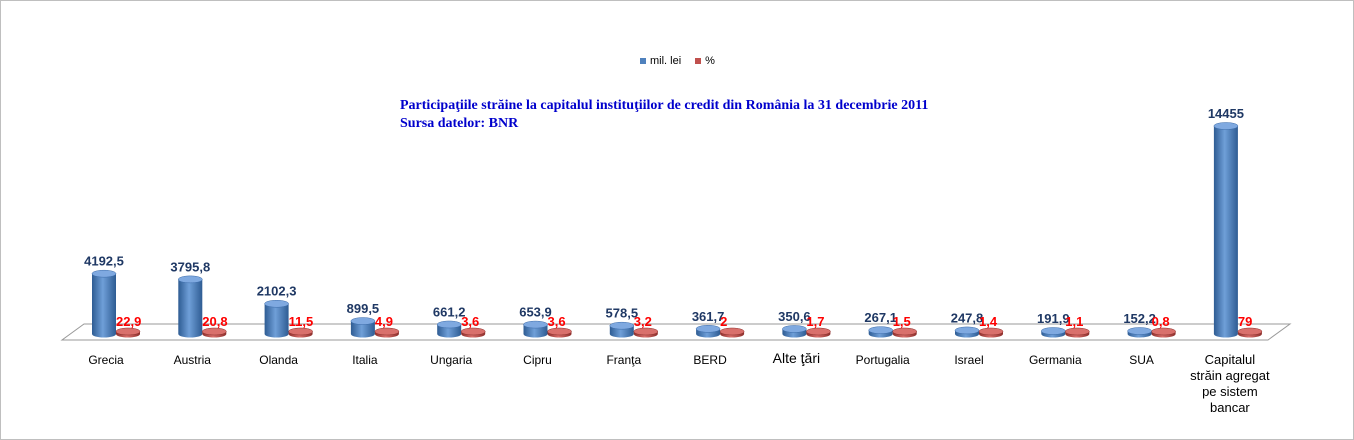 This screenshot has height=440, width=1354. I want to click on category-label: Franţa, so click(624, 360).